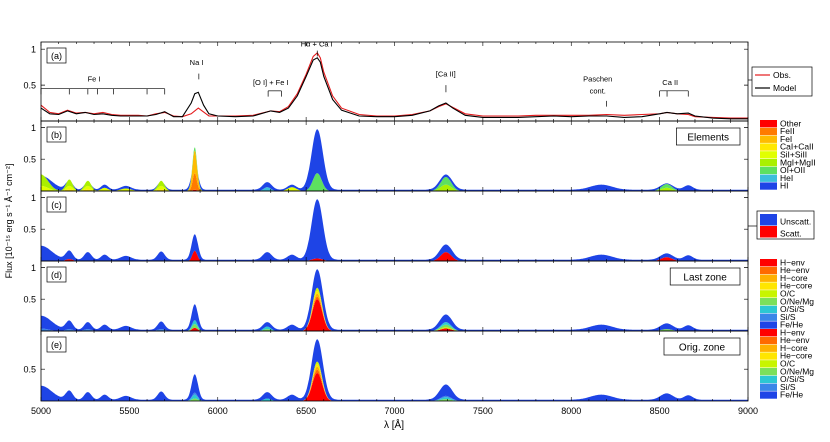  I want to click on panel-id: (c), so click(56, 205).